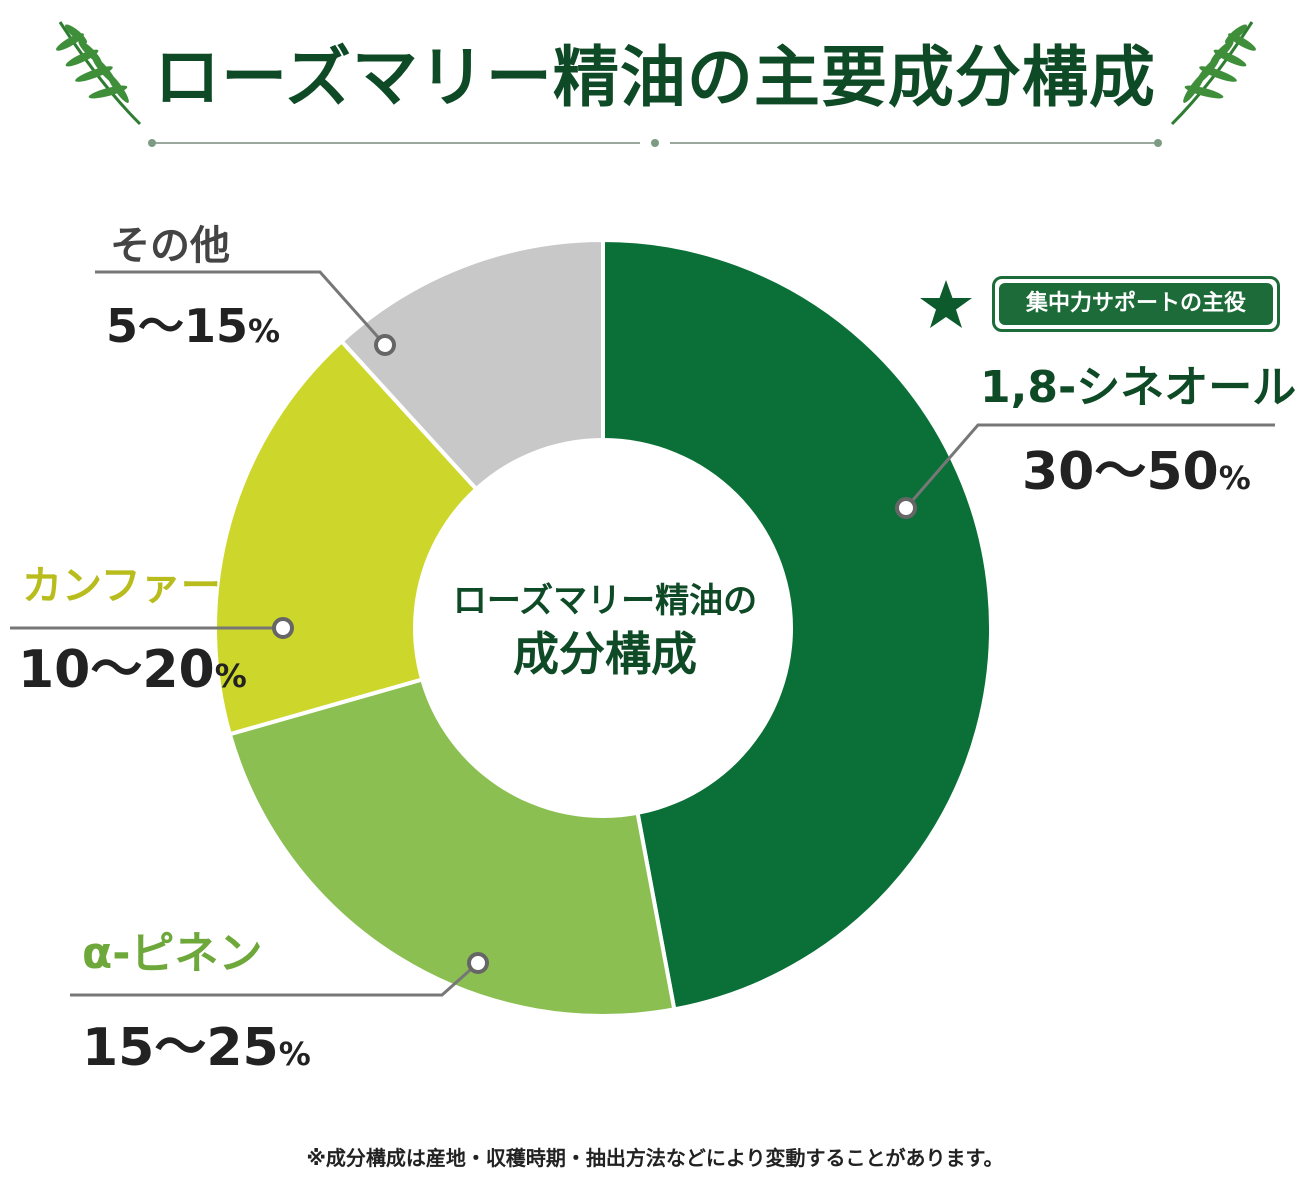  I want to click on leader-dot-other, so click(385, 345).